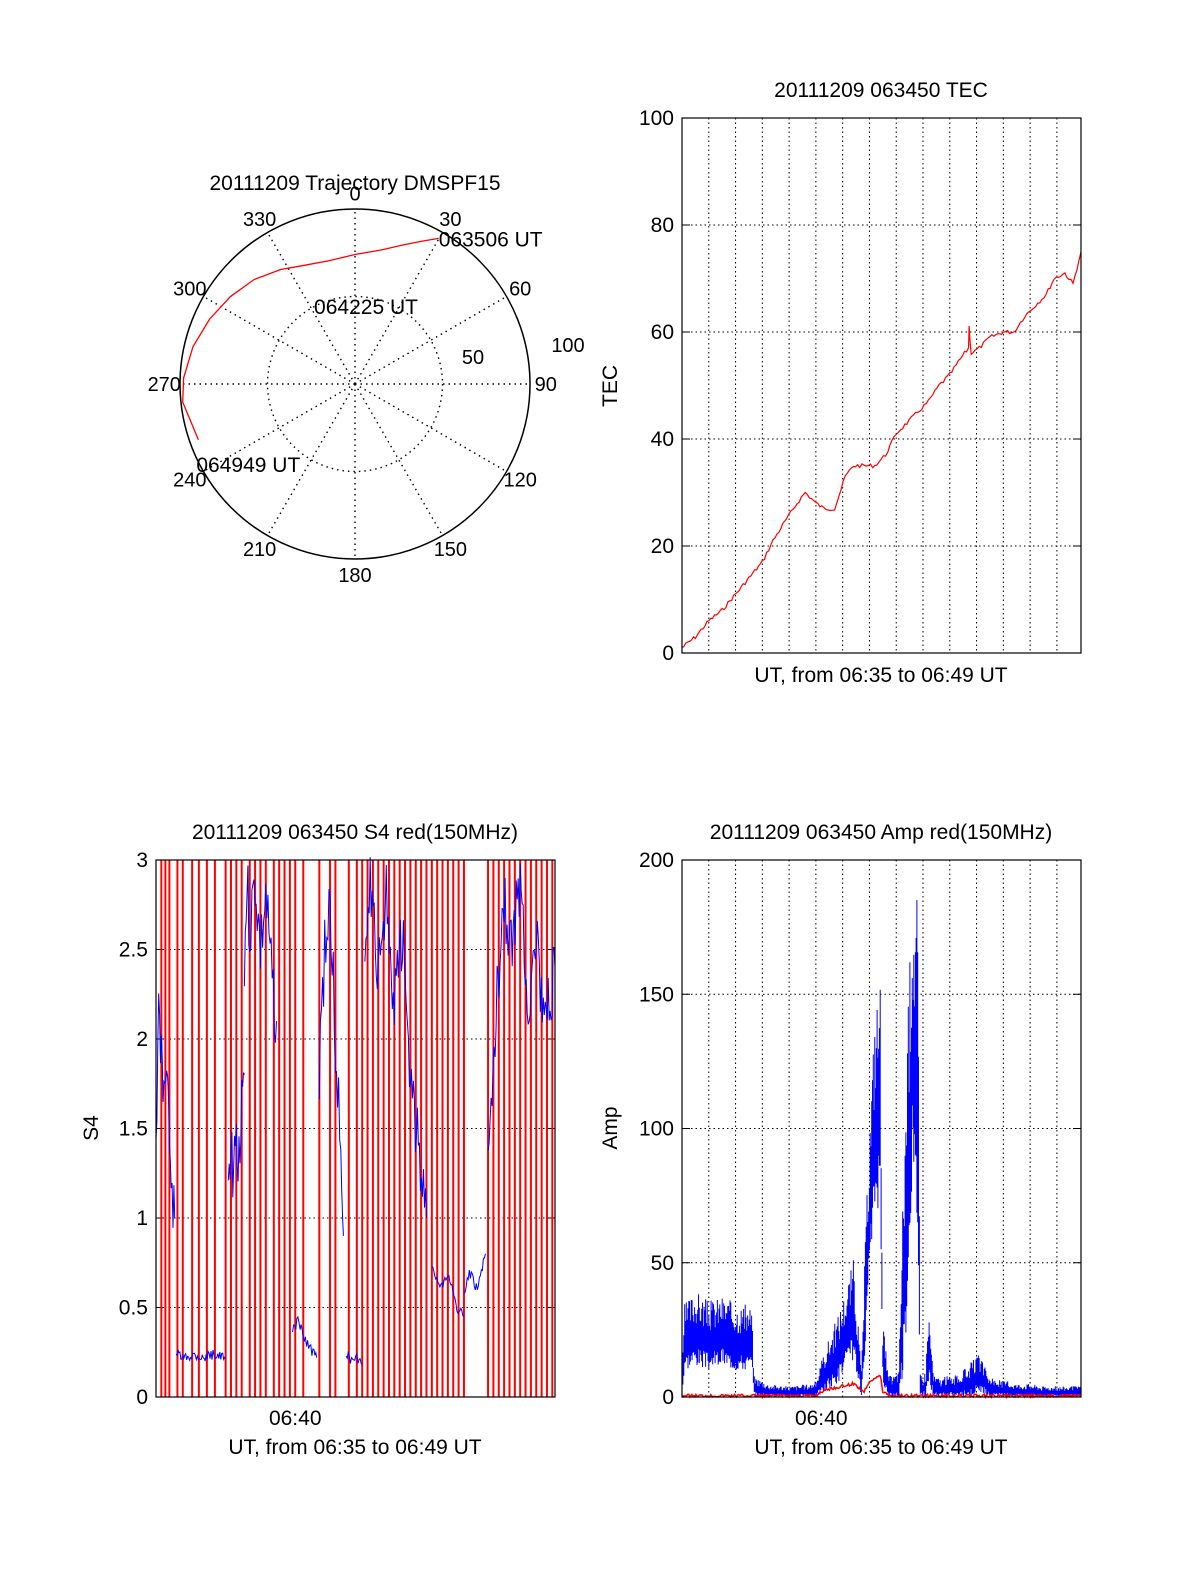 Image resolution: width=1200 pixels, height=1575 pixels. I want to click on y-tick-label: 150, so click(656, 994).